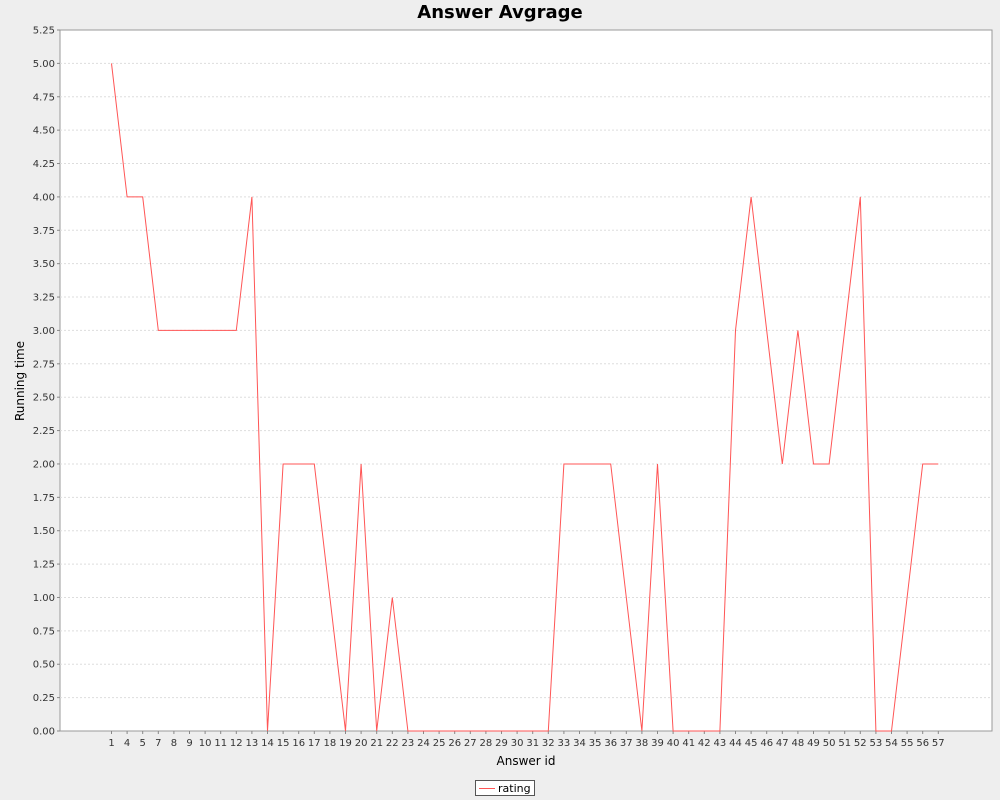  Describe the element at coordinates (392, 743) in the screenshot. I see `x-tick-label: 22` at that location.